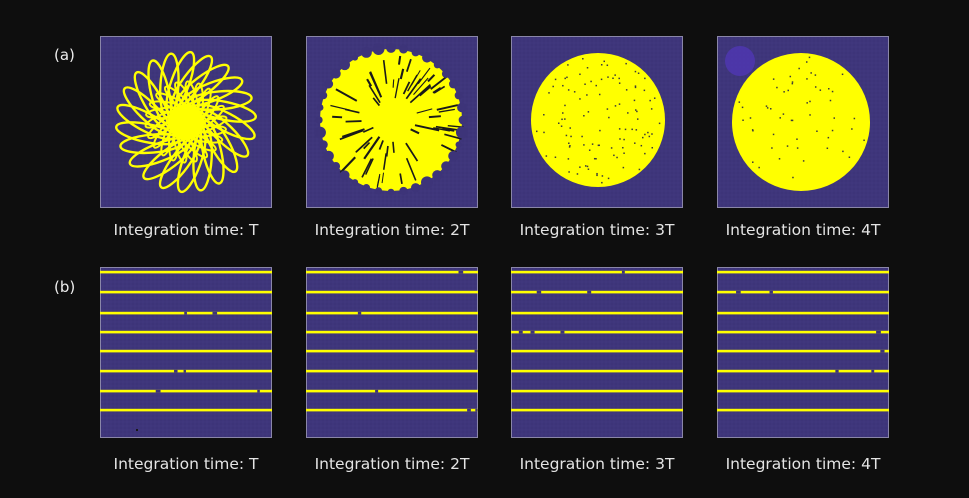 The image size is (969, 498). I want to click on caption-b-3: Integration time: 3T, so click(597, 464).